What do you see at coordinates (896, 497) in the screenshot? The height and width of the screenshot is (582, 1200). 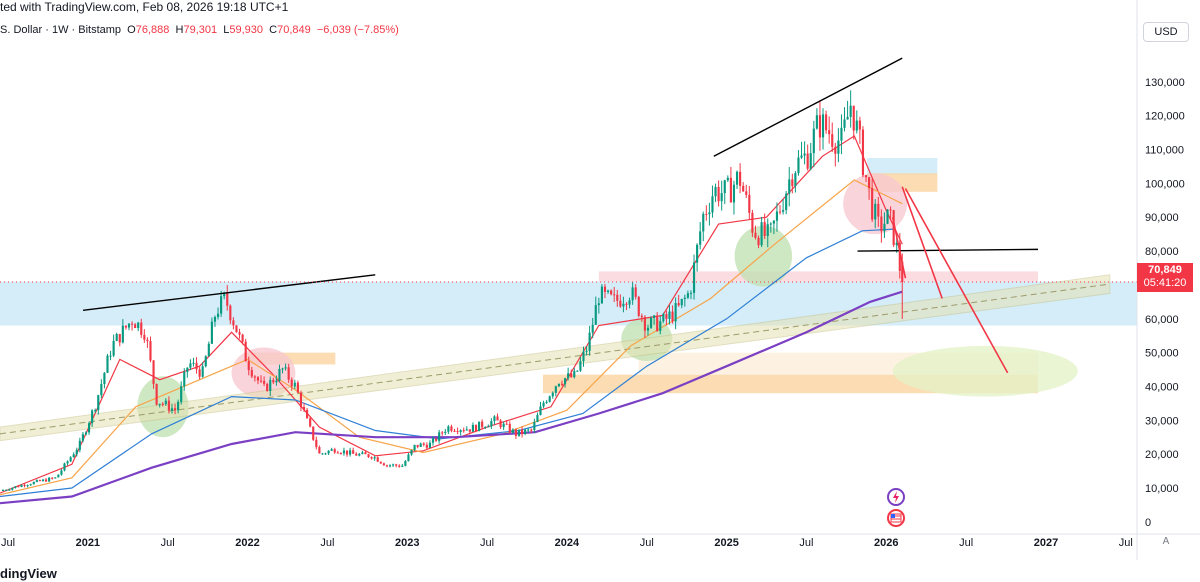 I see `lightning-icon` at bounding box center [896, 497].